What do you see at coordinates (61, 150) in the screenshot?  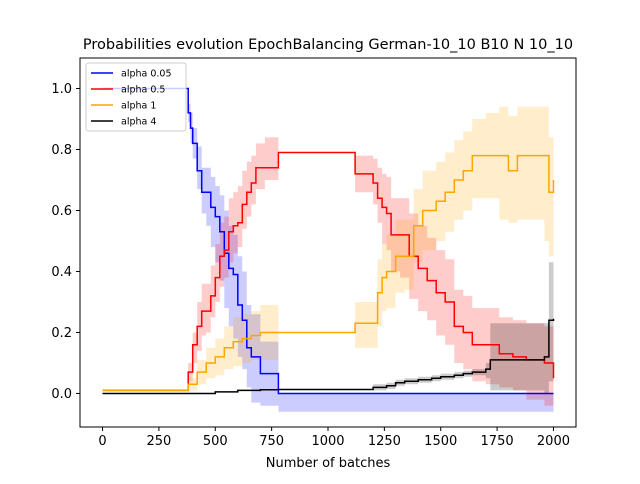 I see `y-tick-label: 0.8` at bounding box center [61, 150].